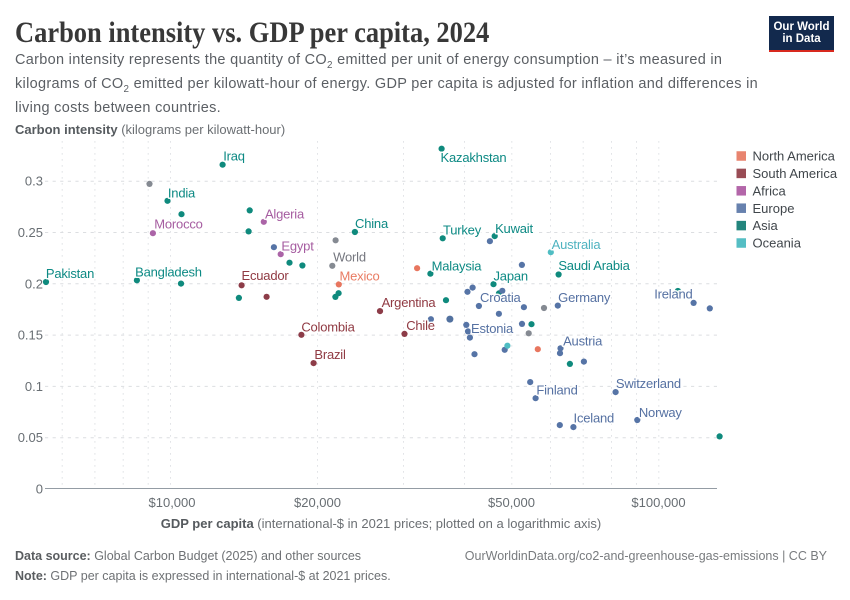 The width and height of the screenshot is (850, 600). Describe the element at coordinates (70, 273) in the screenshot. I see `svg-text: Pakistan` at that location.